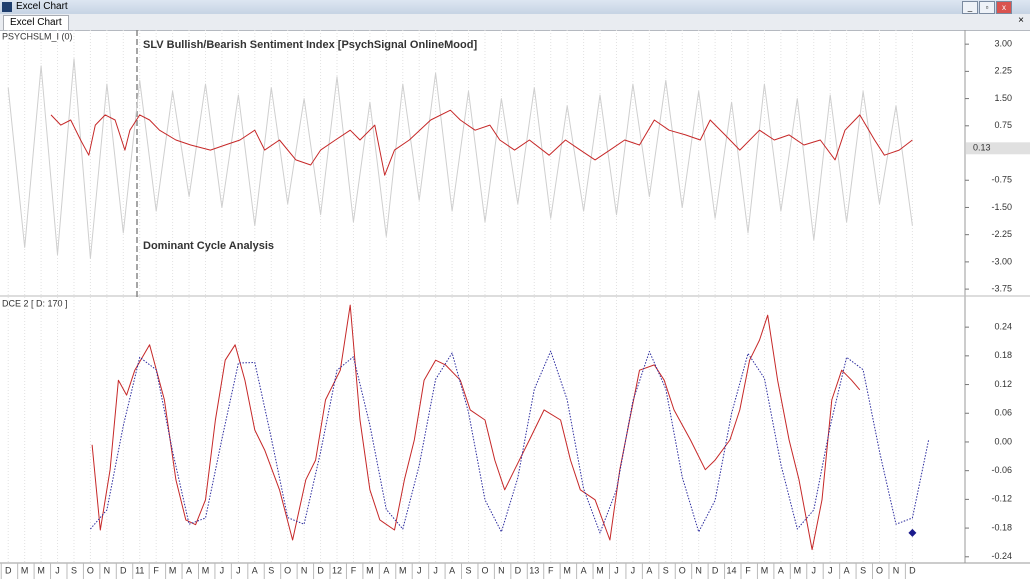  I want to click on y-tick-label: 0.06, so click(1003, 413).